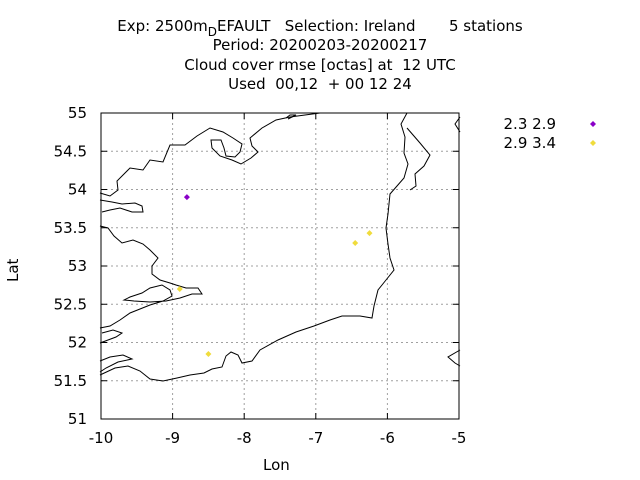 Image resolution: width=640 pixels, height=480 pixels. Describe the element at coordinates (70, 304) in the screenshot. I see `y-tick-label: 52.5` at that location.